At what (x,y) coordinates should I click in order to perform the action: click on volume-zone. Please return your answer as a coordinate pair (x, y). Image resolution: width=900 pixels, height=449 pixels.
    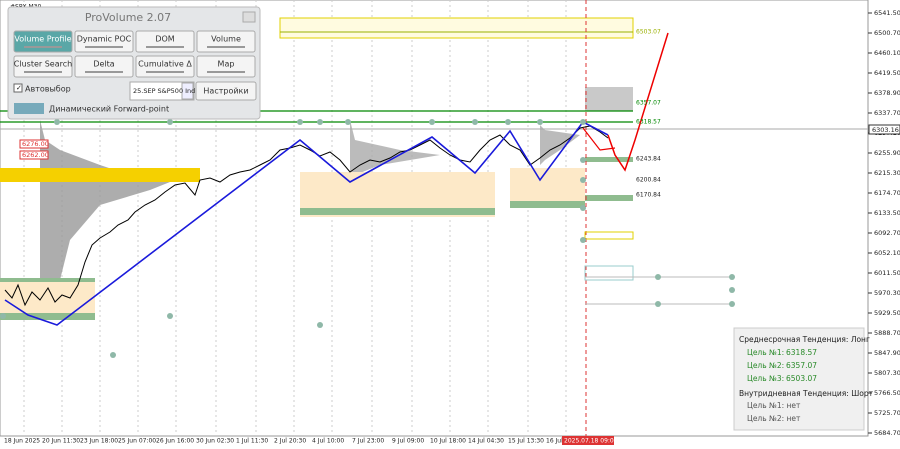
    Looking at the image, I should click on (609, 99).